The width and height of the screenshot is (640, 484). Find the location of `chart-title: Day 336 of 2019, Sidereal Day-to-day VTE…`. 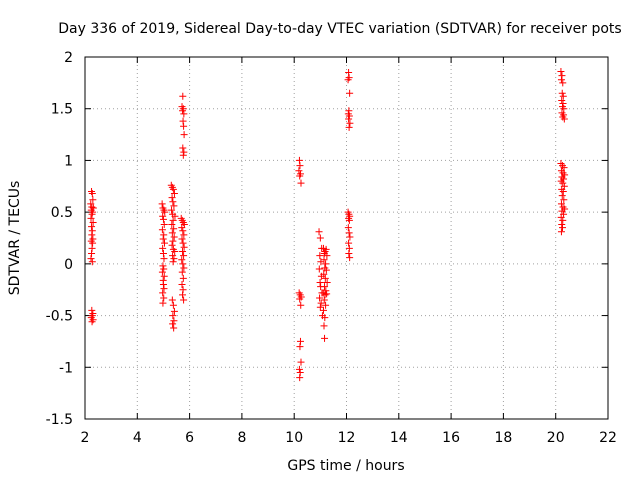

chart-title: Day 336 of 2019, Sidereal Day-to-day VTE… is located at coordinates (339, 29).